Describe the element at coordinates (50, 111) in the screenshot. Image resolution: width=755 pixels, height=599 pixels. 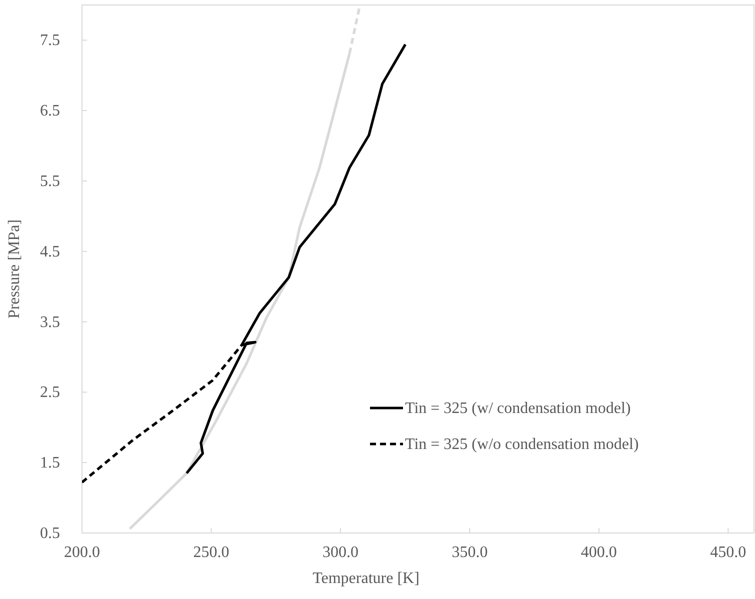
I see `y-tick-label: 6.5` at that location.